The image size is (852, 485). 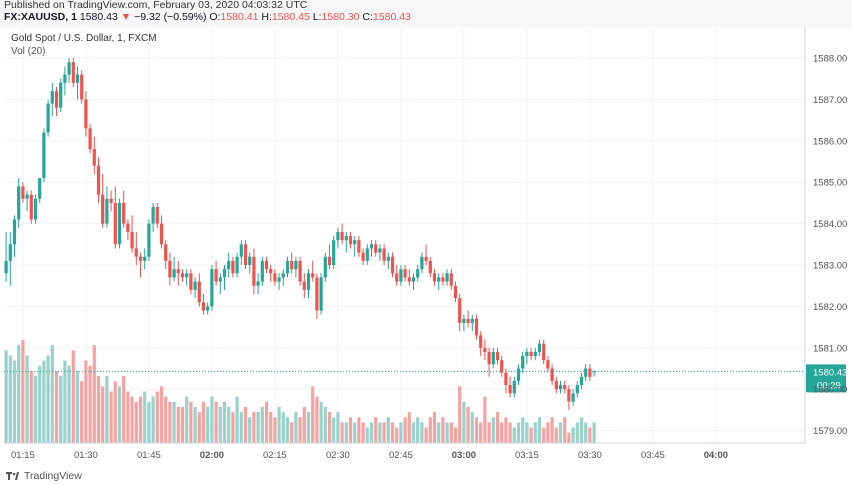 What do you see at coordinates (830, 266) in the screenshot?
I see `y-tick-label: 1583.00` at bounding box center [830, 266].